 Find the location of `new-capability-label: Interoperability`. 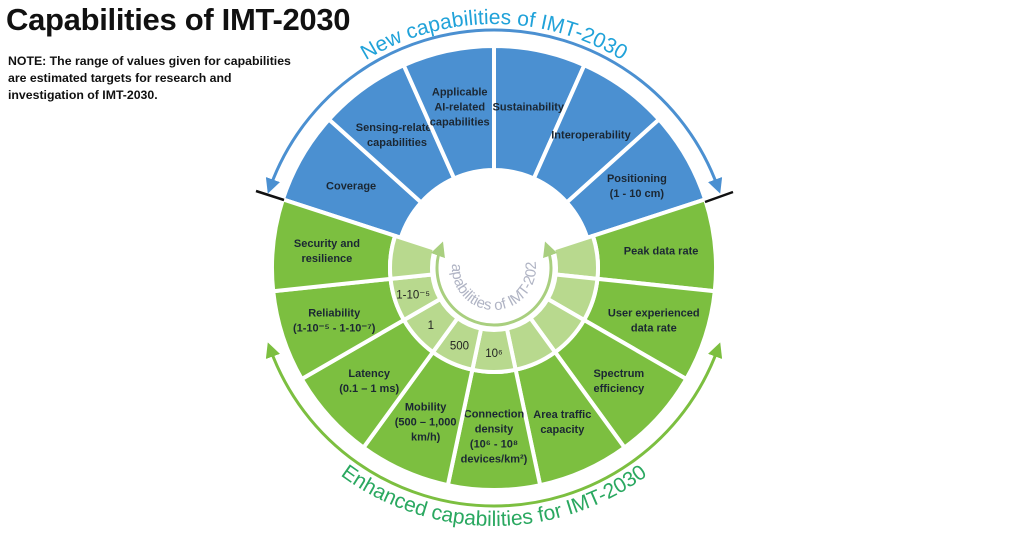

new-capability-label: Interoperability is located at coordinates (591, 136).